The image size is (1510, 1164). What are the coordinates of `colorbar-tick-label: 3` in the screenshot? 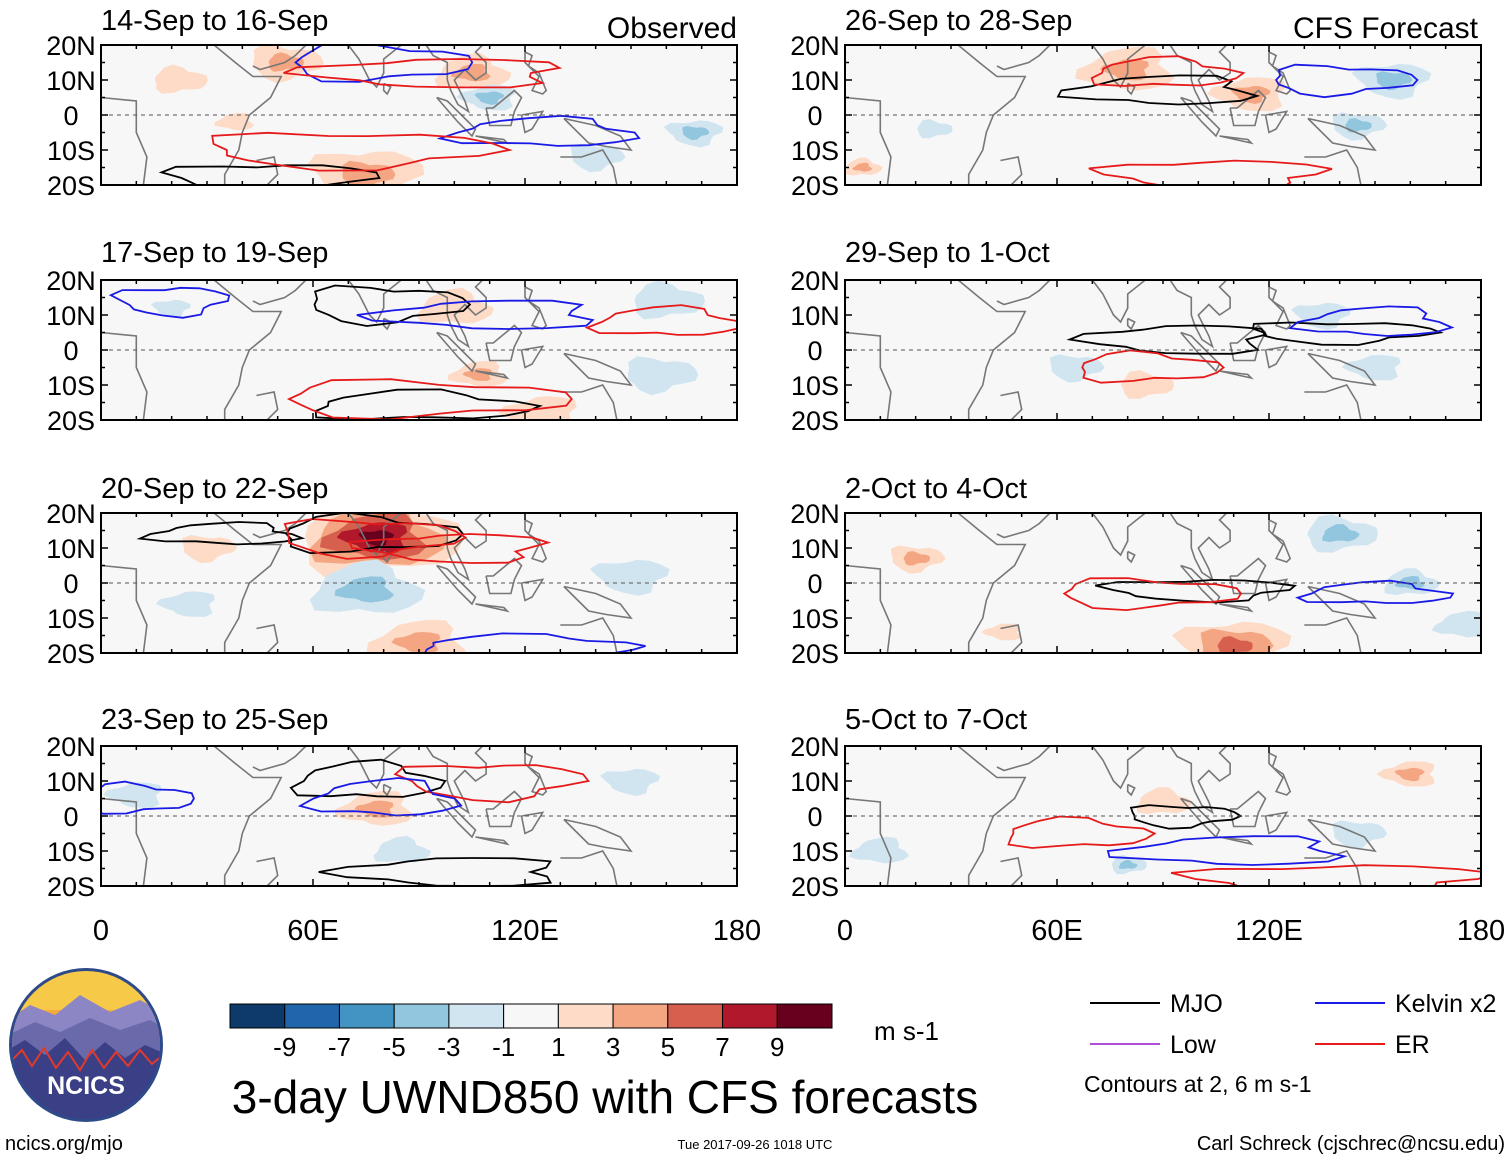 It's located at (613, 1047).